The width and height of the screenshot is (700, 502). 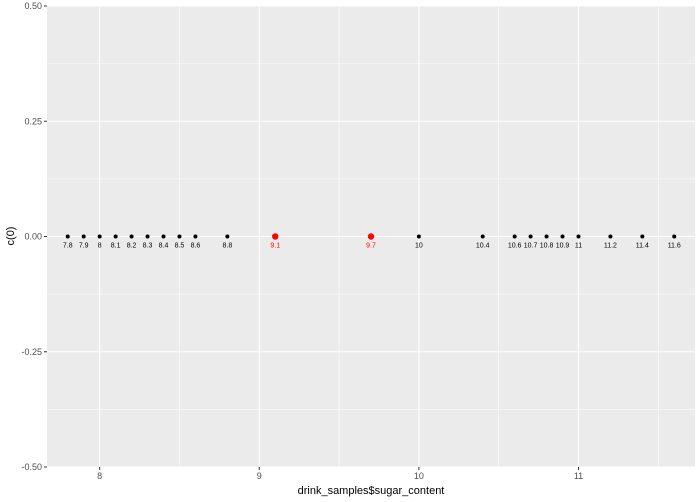 What do you see at coordinates (259, 476) in the screenshot?
I see `x-tick-label: 9` at bounding box center [259, 476].